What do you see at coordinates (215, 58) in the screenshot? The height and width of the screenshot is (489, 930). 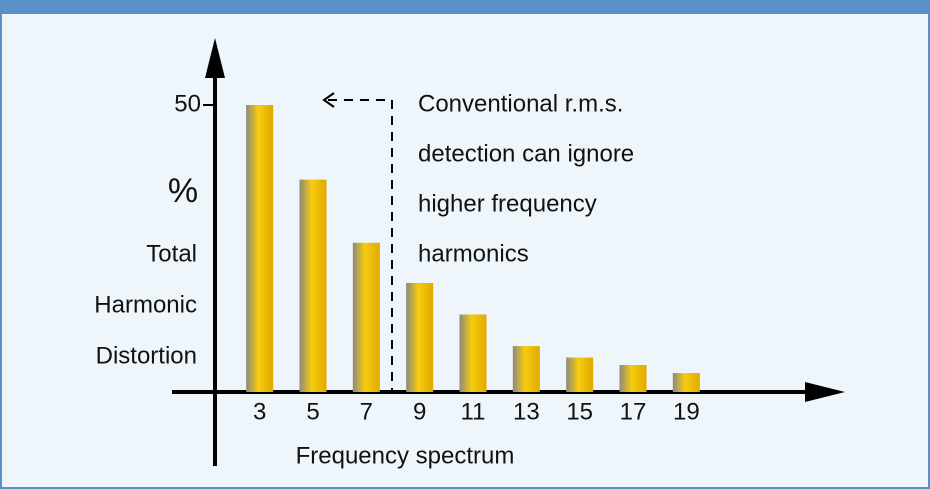 I see `y-axis-arrow` at bounding box center [215, 58].